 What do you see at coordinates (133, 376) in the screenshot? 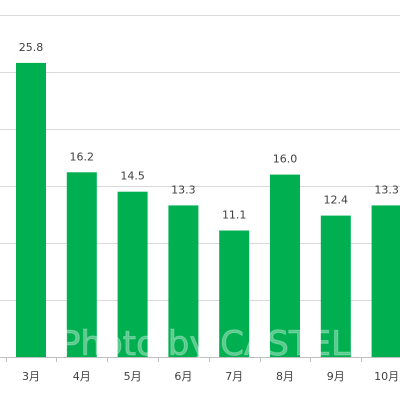
I see `x-tick-label-3: 5月` at bounding box center [133, 376].